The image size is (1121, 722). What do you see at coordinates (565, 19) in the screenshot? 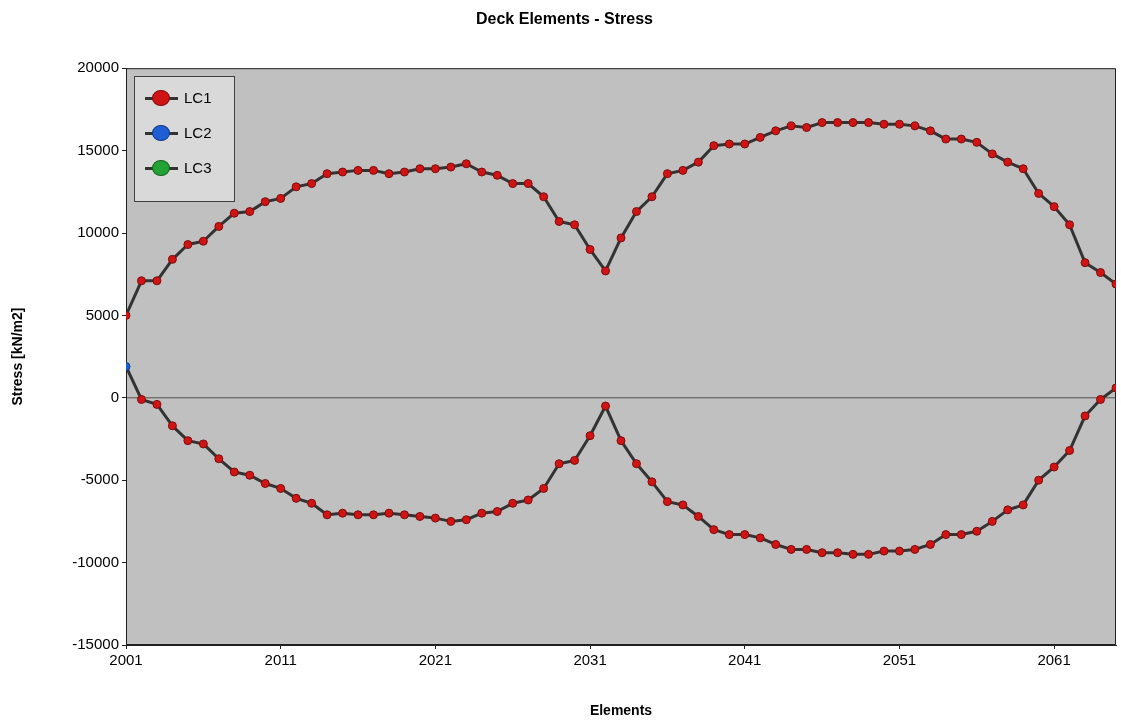
I see `chart-title: Deck Elements - Stress` at bounding box center [565, 19].